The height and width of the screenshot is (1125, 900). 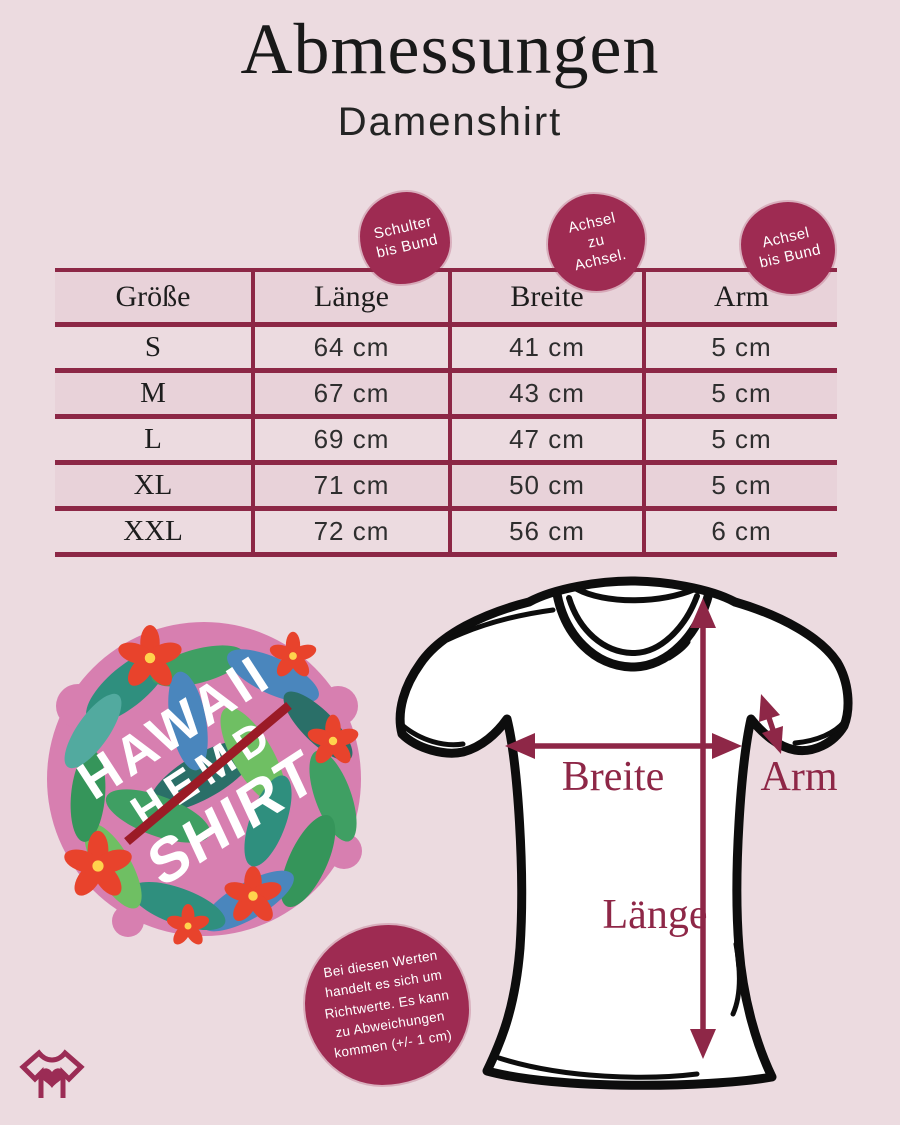 I want to click on table-row-l: L 69 cm 47 cm 5 cm, so click(x=446, y=437).